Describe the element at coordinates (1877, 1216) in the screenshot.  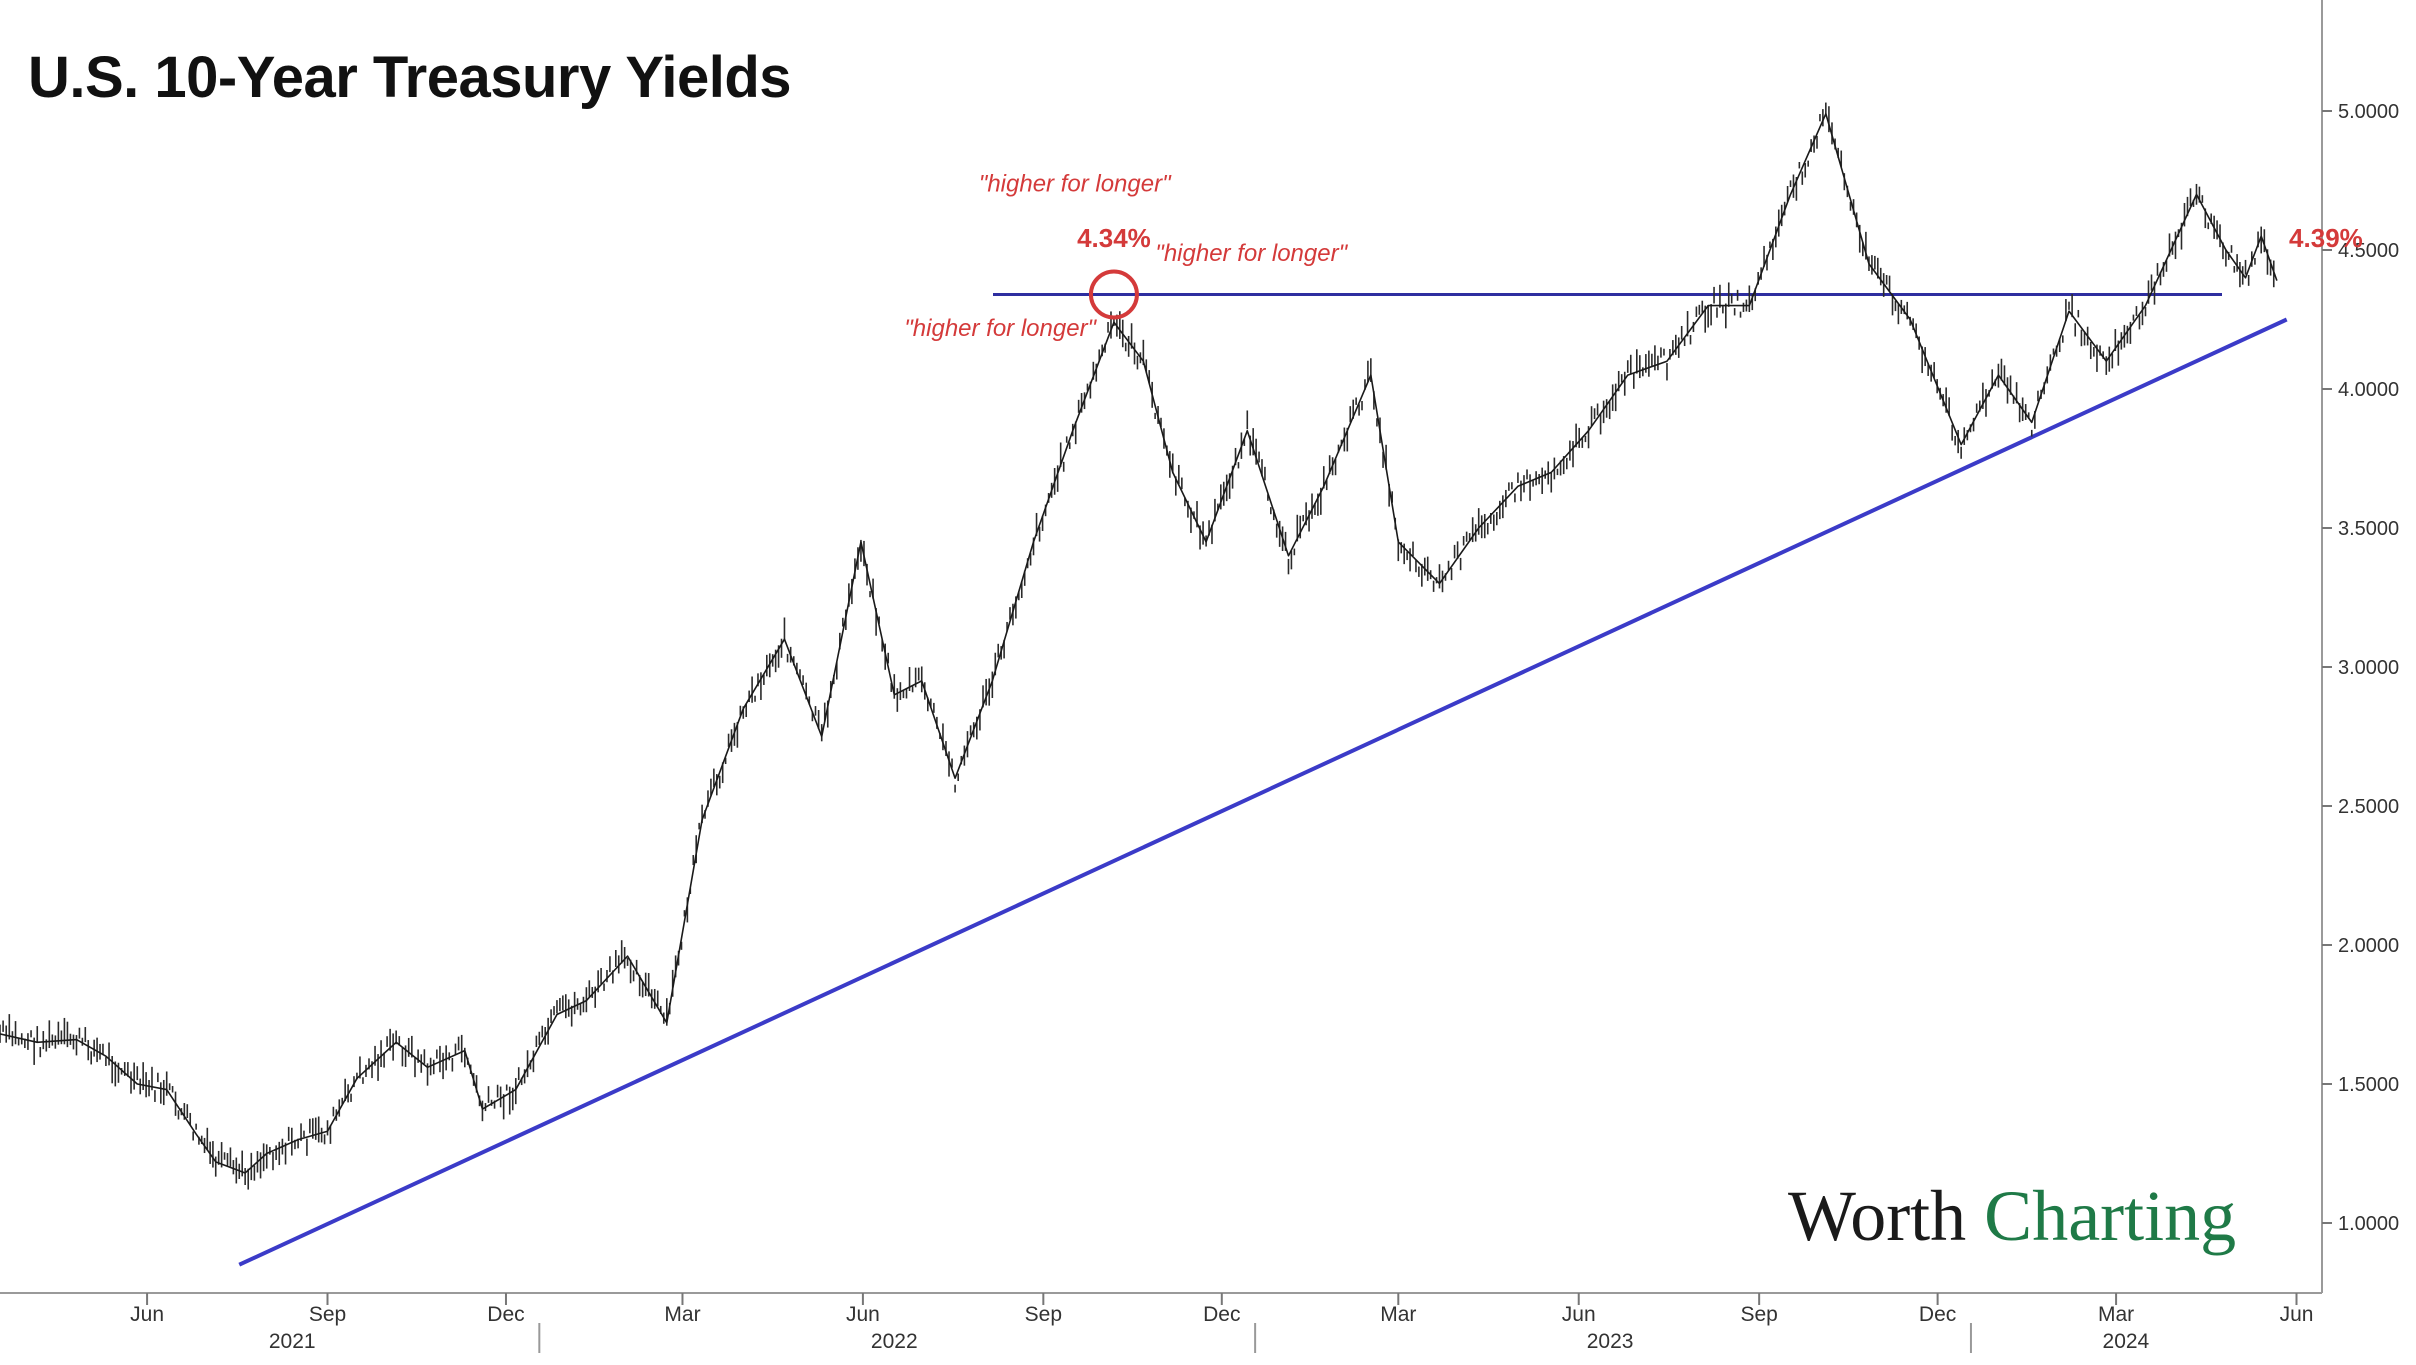
I see `logo-part-worth: Worth` at that location.